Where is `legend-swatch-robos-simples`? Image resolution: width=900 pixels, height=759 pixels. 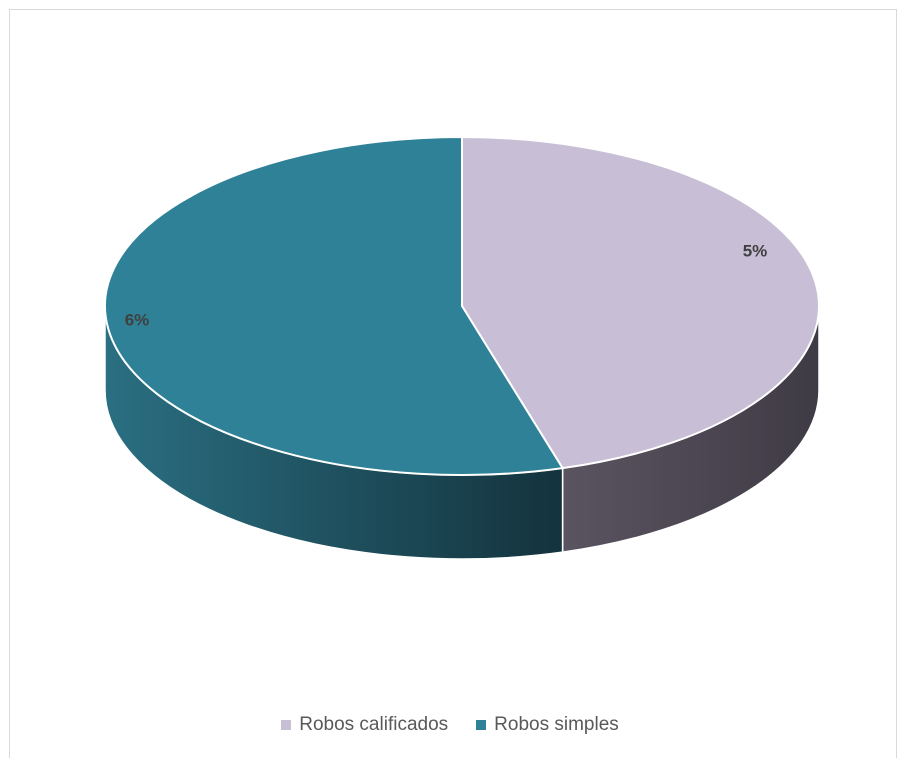 legend-swatch-robos-simples is located at coordinates (481, 725).